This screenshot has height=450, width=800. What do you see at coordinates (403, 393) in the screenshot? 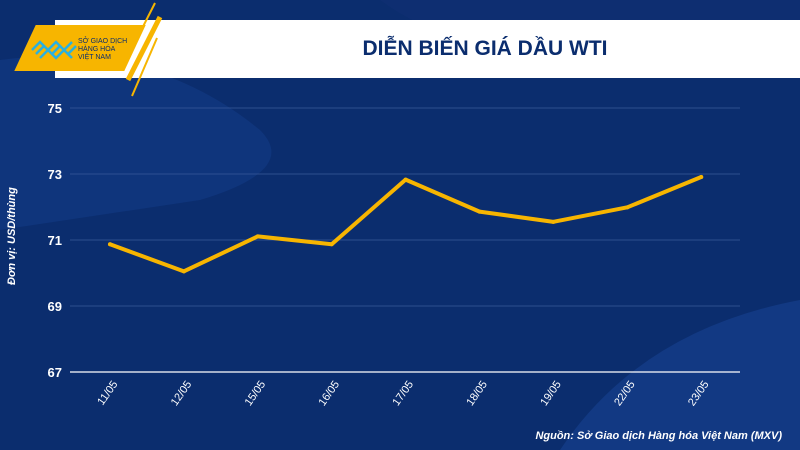
I see `x-tick-label: 17/05` at bounding box center [403, 393].